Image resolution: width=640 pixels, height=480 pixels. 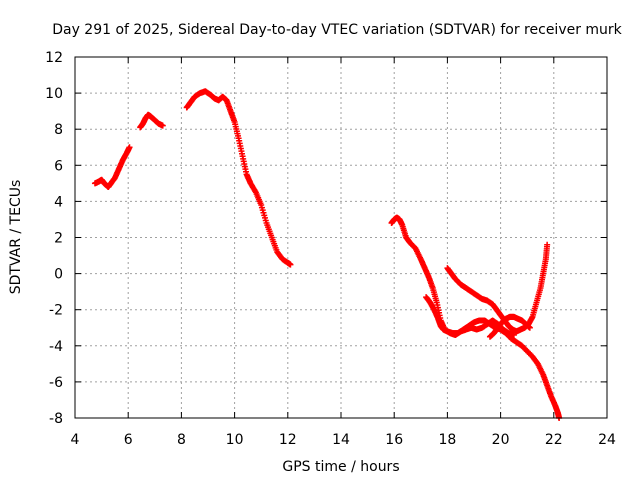 What do you see at coordinates (58, 130) in the screenshot?
I see `y-tick-label: 8` at bounding box center [58, 130].